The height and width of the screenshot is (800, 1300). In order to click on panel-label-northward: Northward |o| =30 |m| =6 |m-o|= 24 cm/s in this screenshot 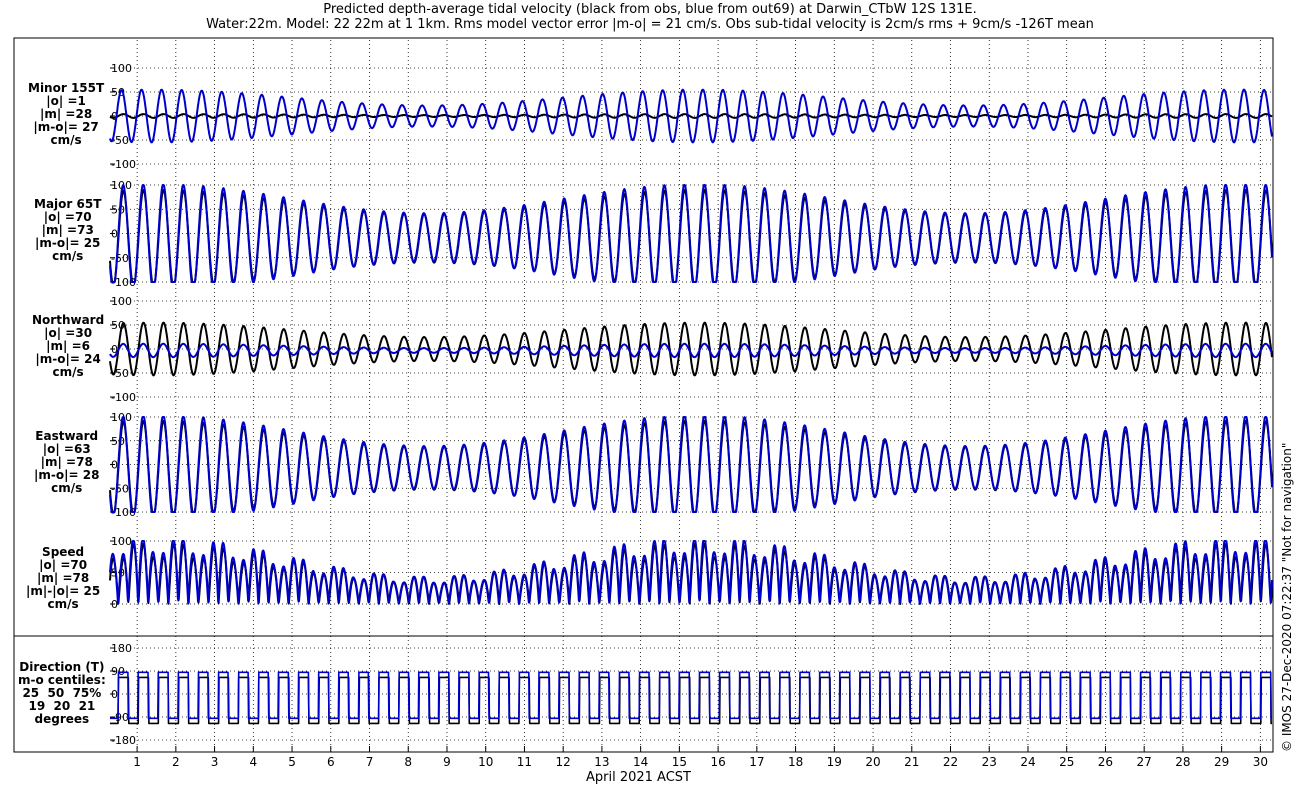, I will do `click(68, 346)`.